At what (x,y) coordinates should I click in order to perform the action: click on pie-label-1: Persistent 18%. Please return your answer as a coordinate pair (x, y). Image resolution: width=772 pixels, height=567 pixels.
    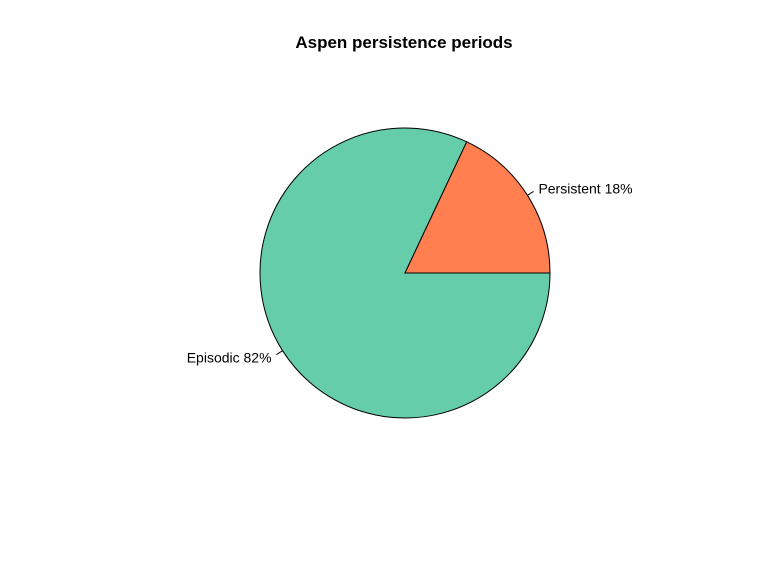
    Looking at the image, I should click on (585, 188).